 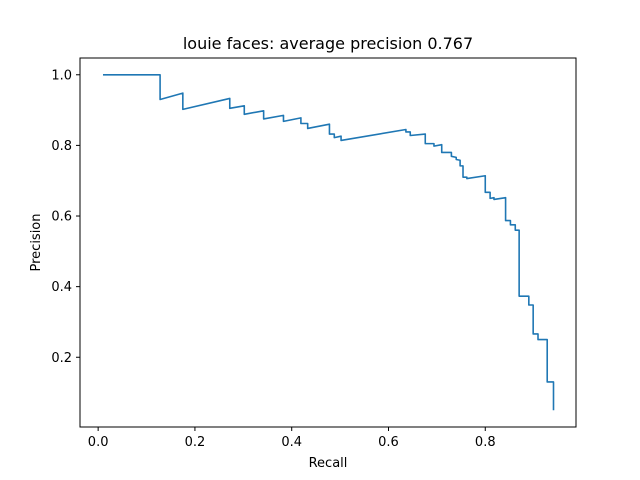 I want to click on x-axis: 0.0 0.2 0.4 0.6 0.8, so click(x=292, y=438).